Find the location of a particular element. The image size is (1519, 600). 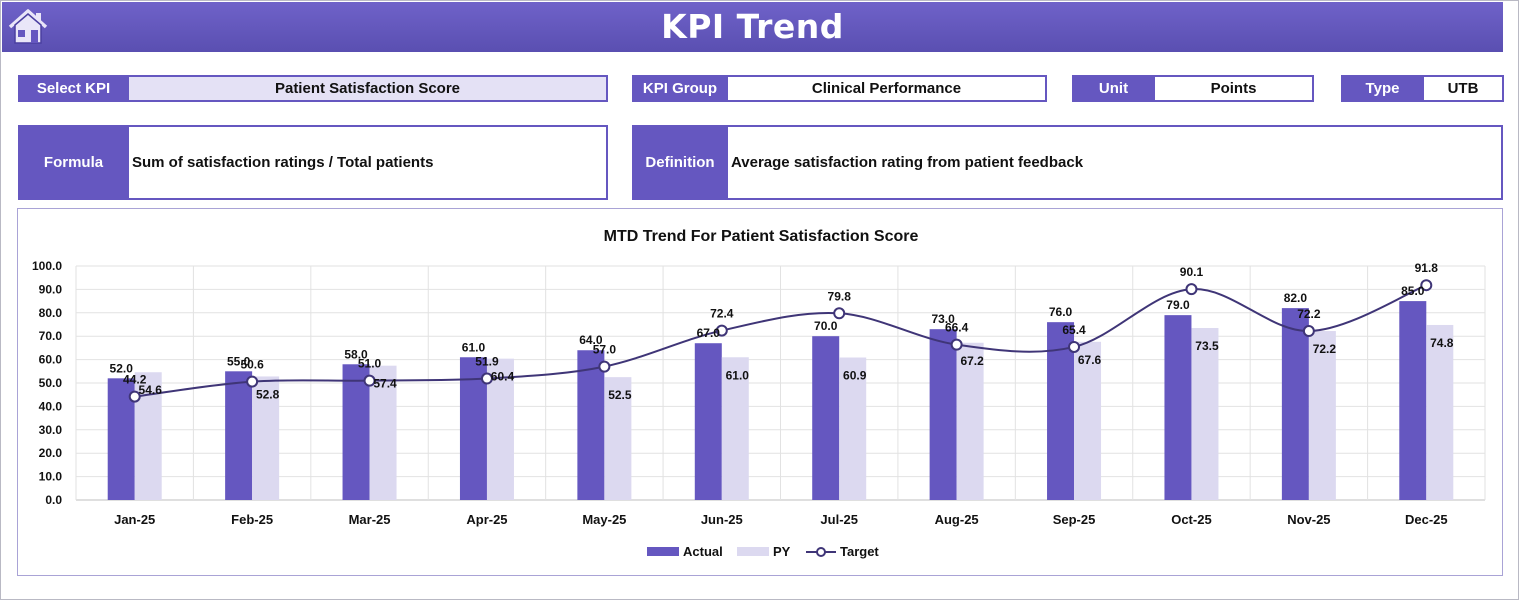

py-data-label: 52.8 is located at coordinates (268, 394).